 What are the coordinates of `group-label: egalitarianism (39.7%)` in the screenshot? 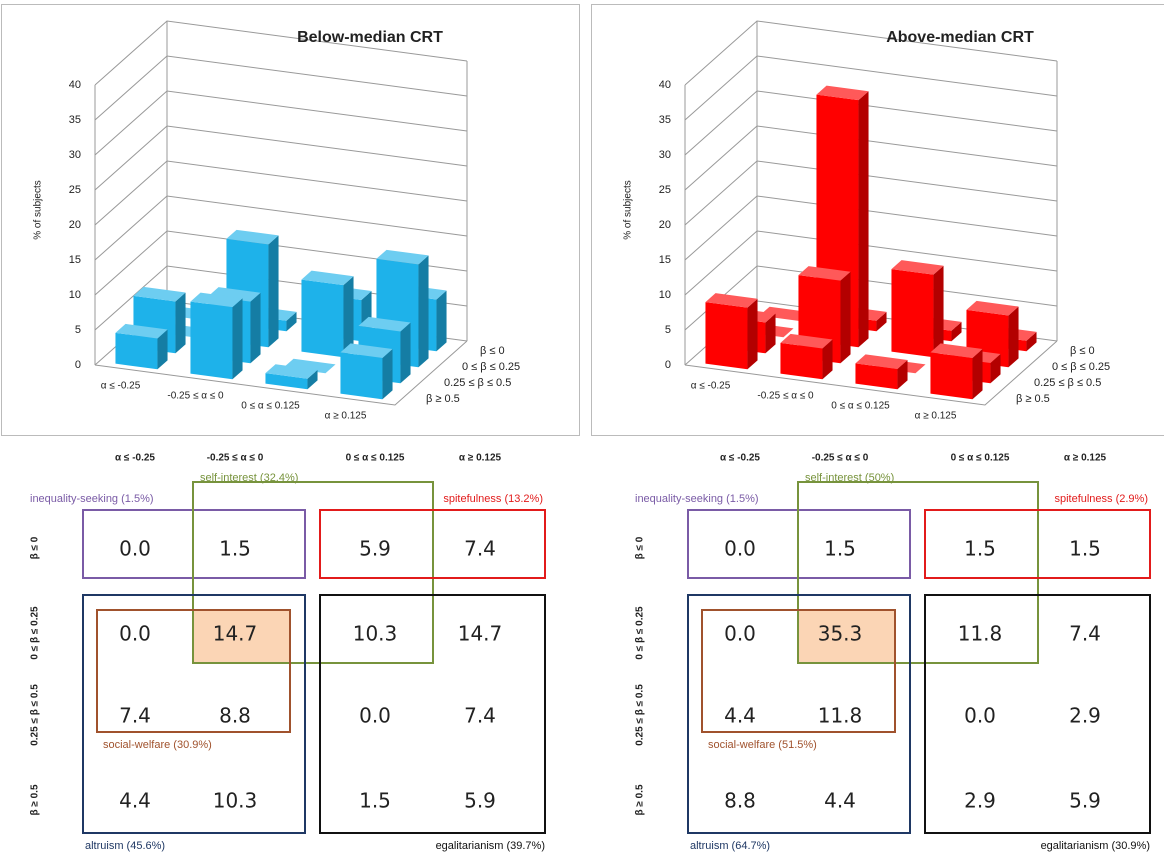 It's located at (490, 846).